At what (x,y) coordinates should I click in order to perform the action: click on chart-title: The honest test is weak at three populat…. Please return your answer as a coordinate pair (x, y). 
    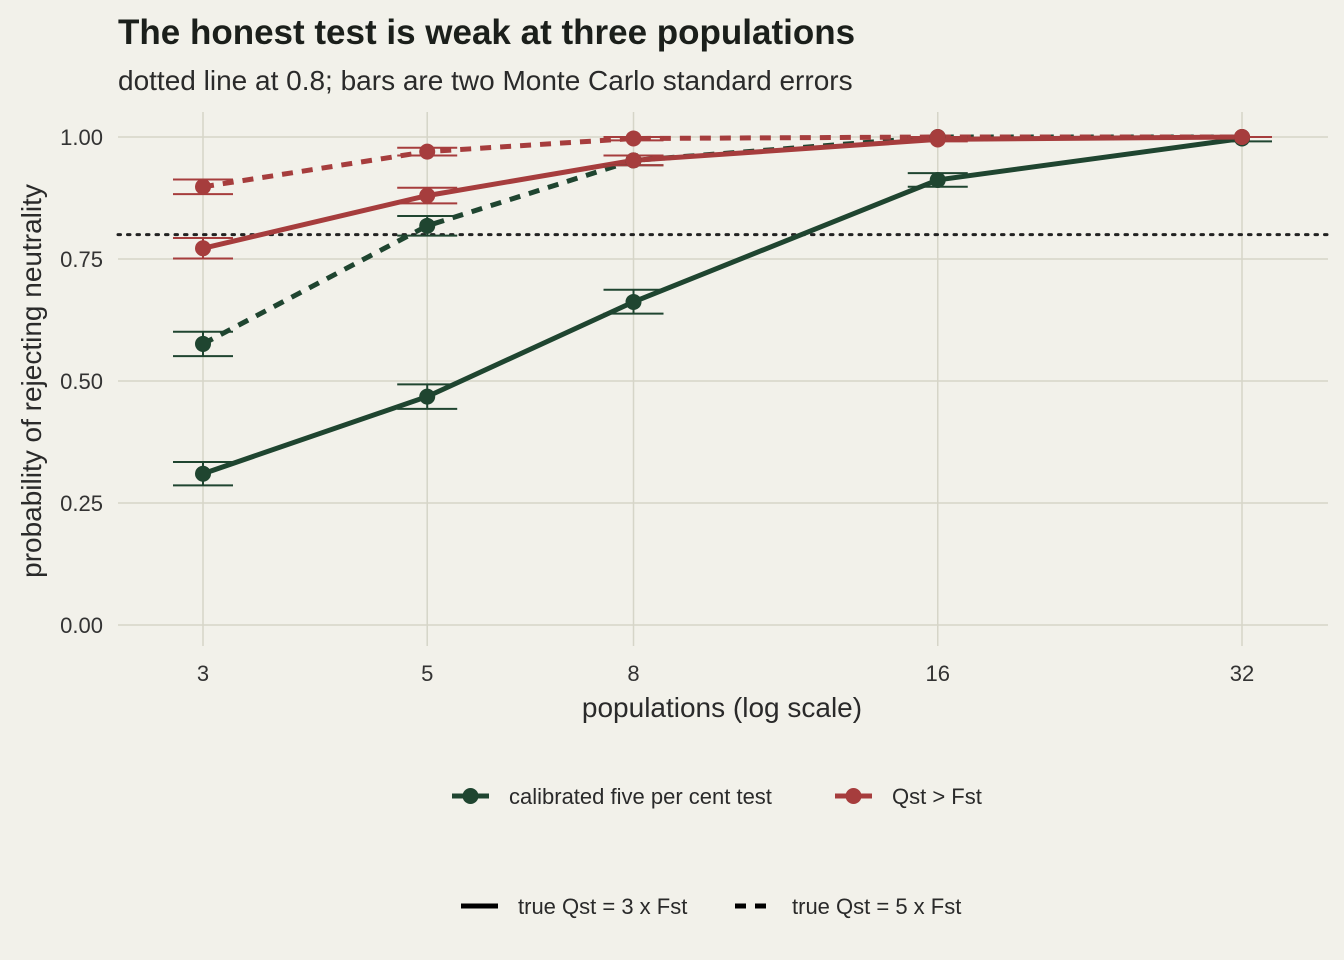
    Looking at the image, I should click on (486, 32).